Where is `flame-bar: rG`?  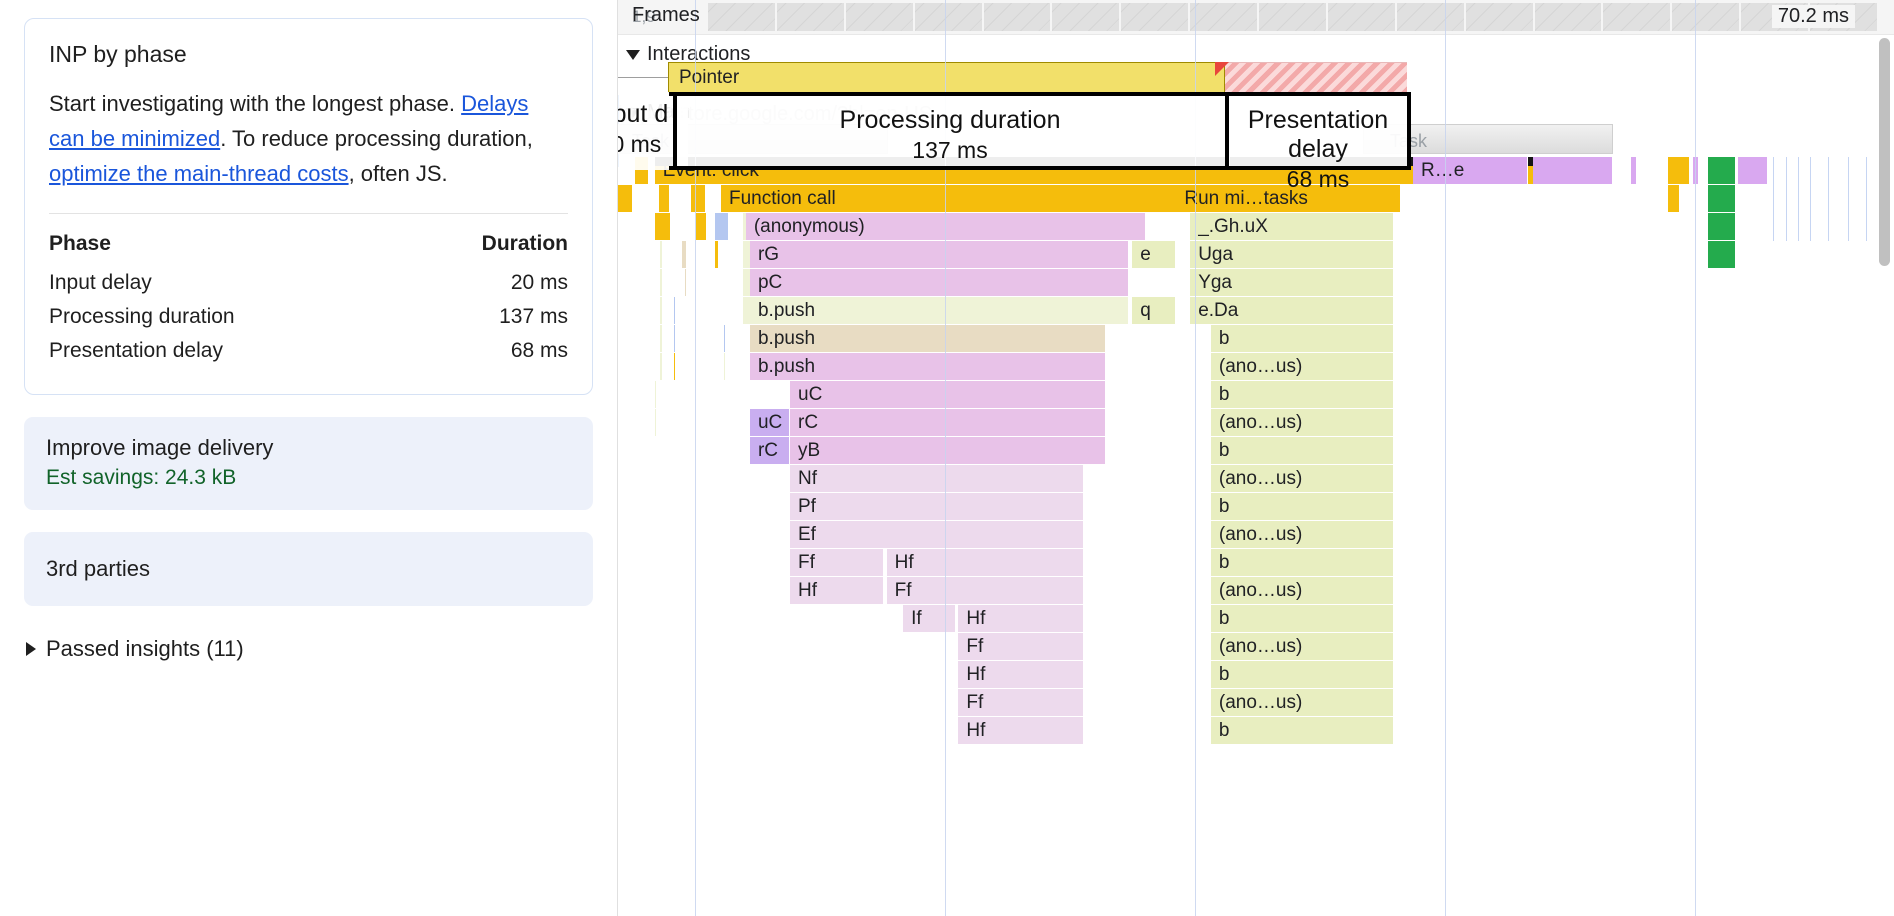
flame-bar: rG is located at coordinates (939, 254).